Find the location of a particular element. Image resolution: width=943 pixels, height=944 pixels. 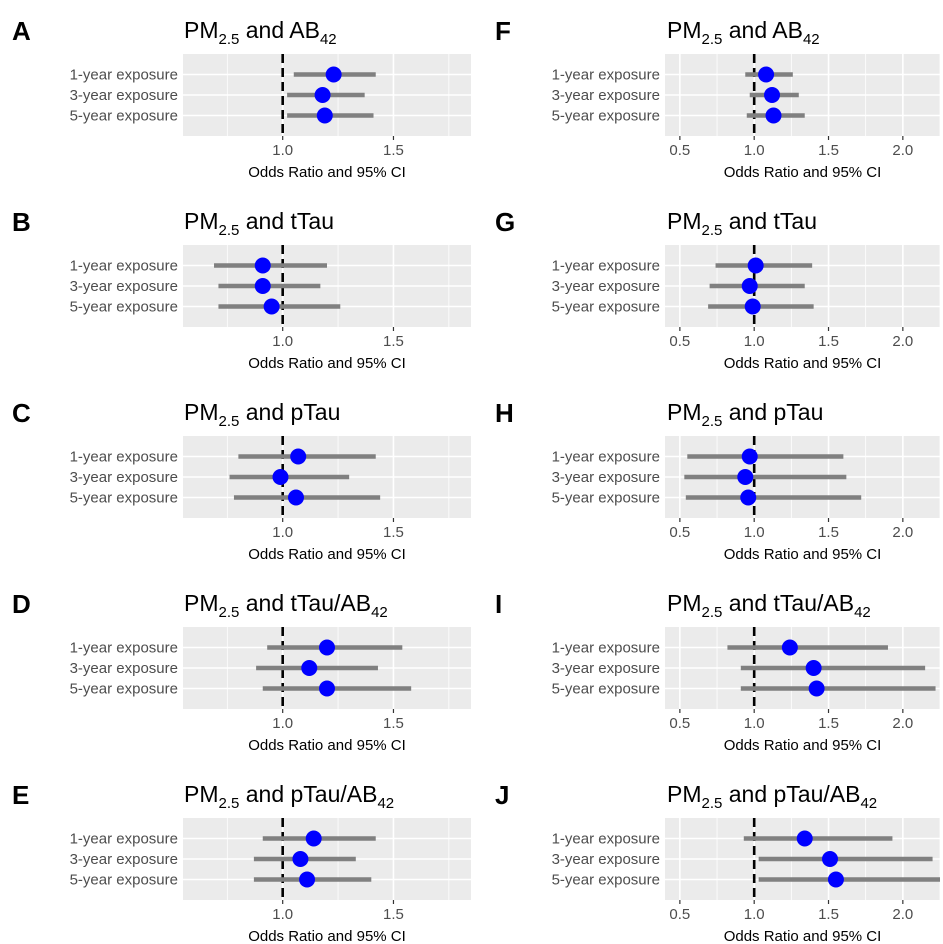

panel-letter: A is located at coordinates (21, 31).